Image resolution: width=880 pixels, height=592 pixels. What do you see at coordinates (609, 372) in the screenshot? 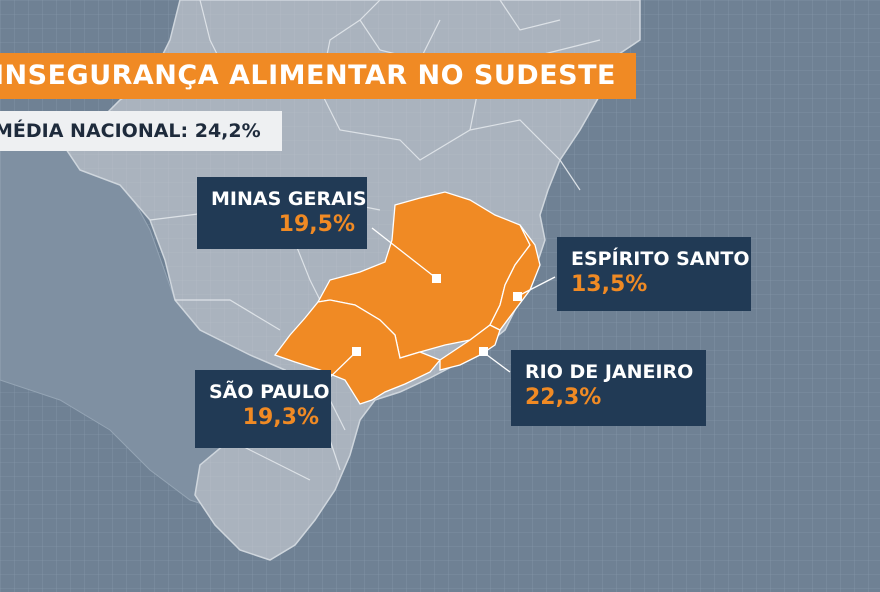
I see `region-name: RIO DE JANEIRO` at bounding box center [609, 372].